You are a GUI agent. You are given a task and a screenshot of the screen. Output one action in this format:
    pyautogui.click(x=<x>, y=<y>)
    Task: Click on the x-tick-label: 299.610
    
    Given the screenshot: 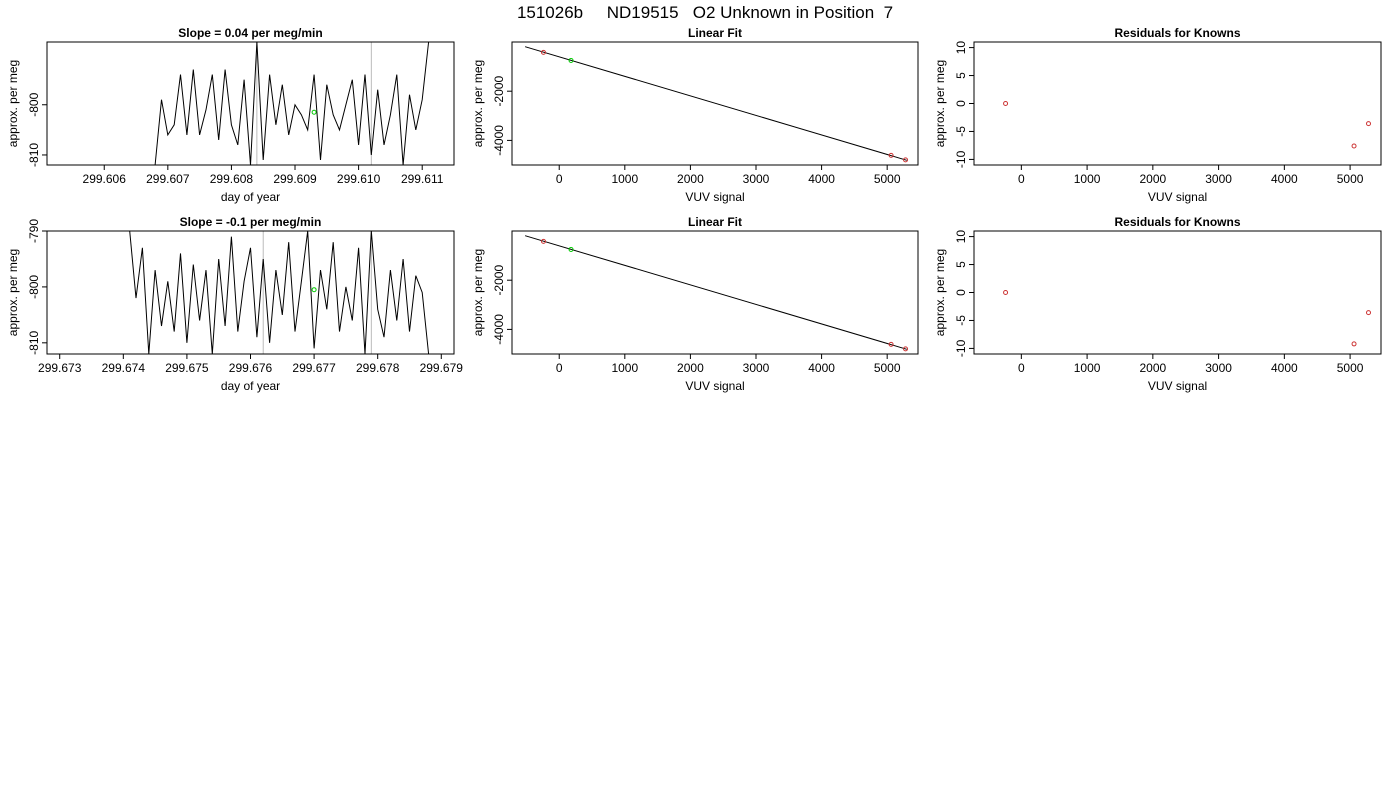 What is the action you would take?
    pyautogui.click(x=359, y=179)
    